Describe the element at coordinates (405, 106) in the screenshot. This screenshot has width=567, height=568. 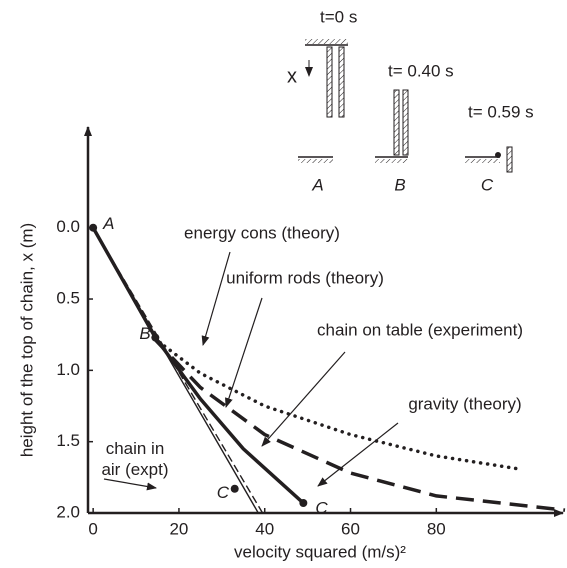
I see `inset-diagram` at that location.